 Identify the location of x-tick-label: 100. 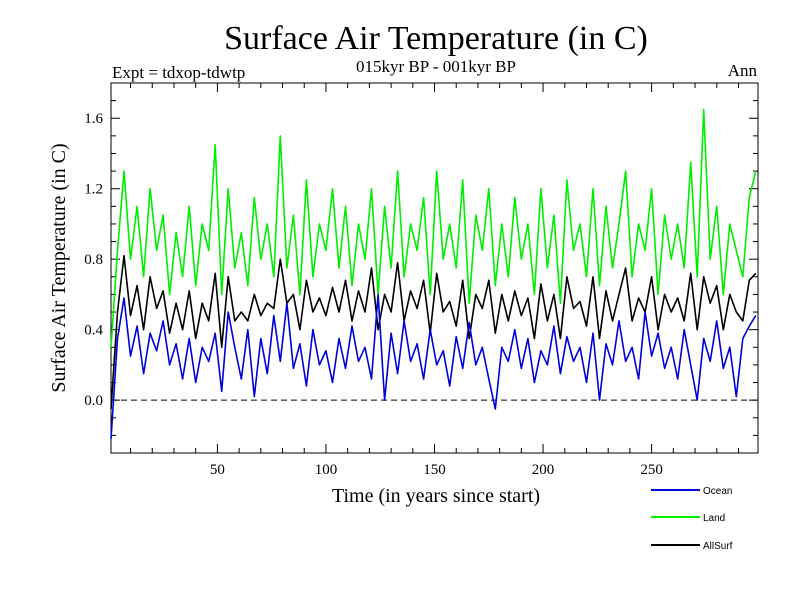
(326, 470).